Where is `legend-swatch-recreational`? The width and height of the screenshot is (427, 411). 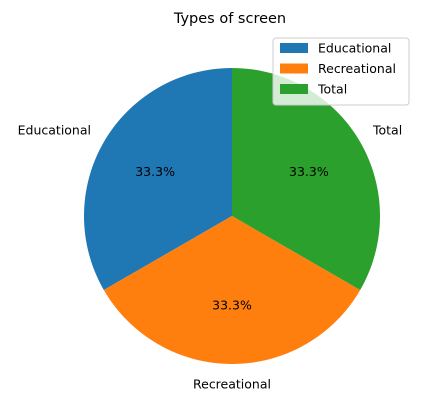 legend-swatch-recreational is located at coordinates (294, 68).